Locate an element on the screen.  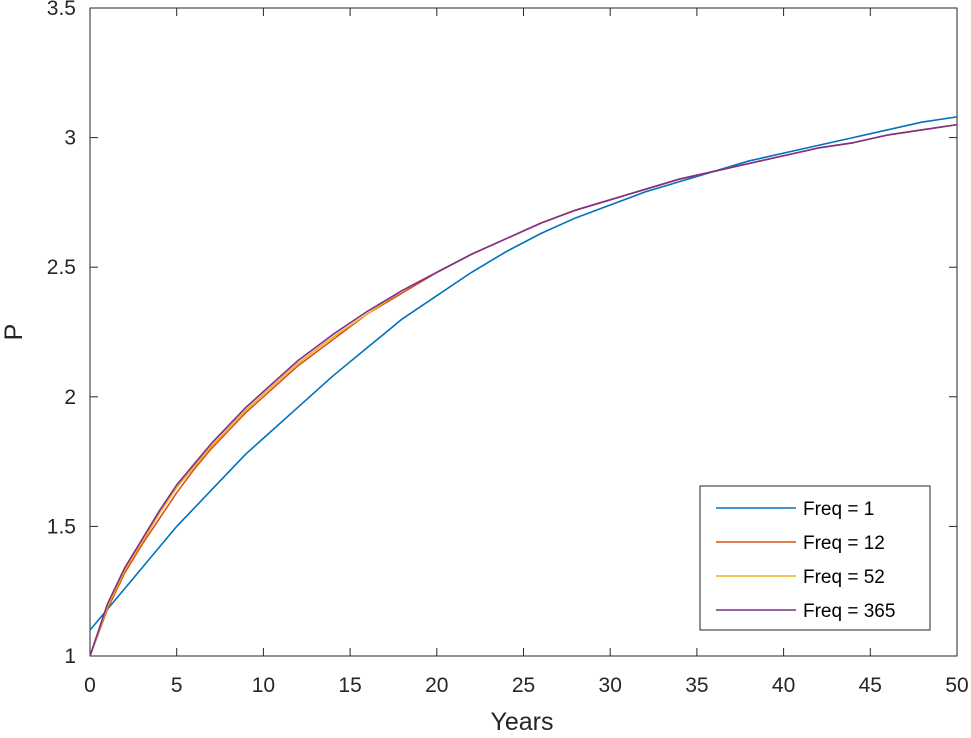
x-axis-label: Years is located at coordinates (521, 722).